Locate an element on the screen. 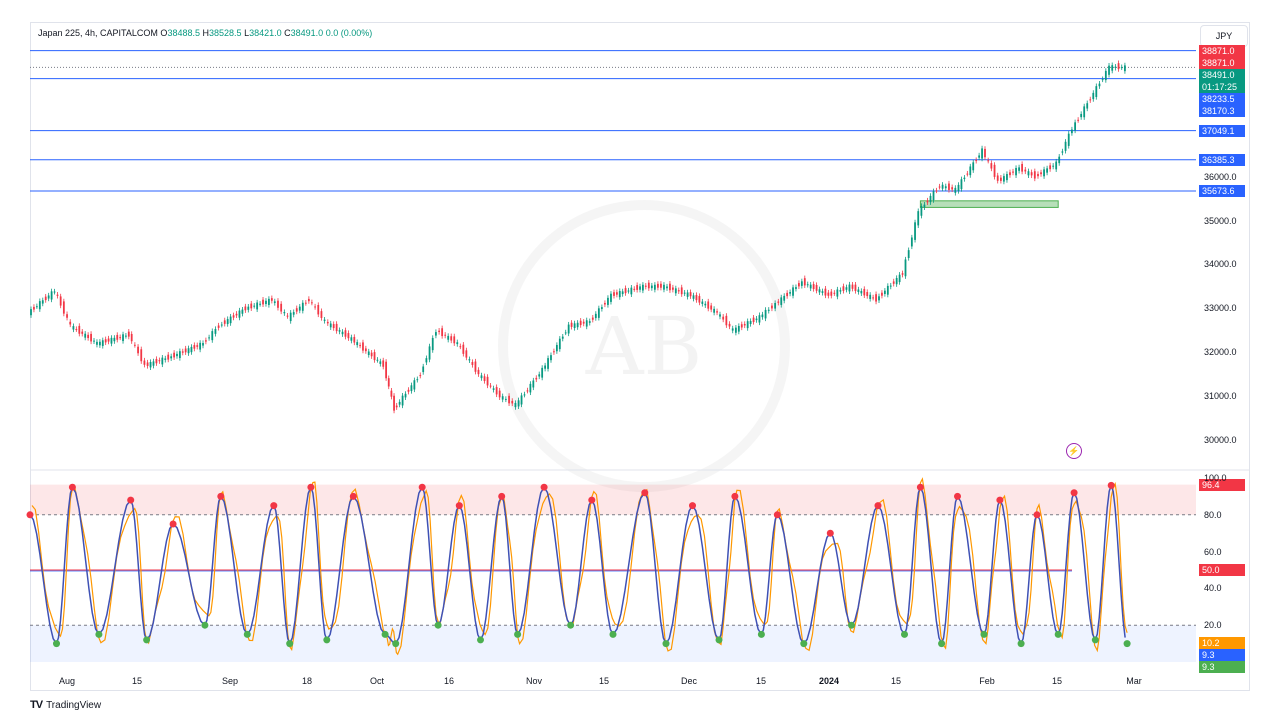 This screenshot has height=720, width=1280. low-value: 38421.0 is located at coordinates (265, 33).